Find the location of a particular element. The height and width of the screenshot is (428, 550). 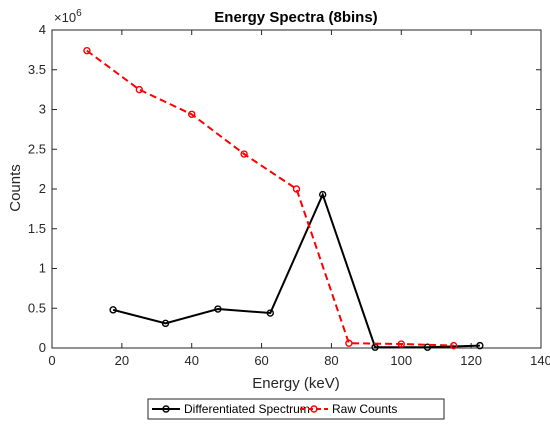

y-tick-label: 4 is located at coordinates (42, 29).